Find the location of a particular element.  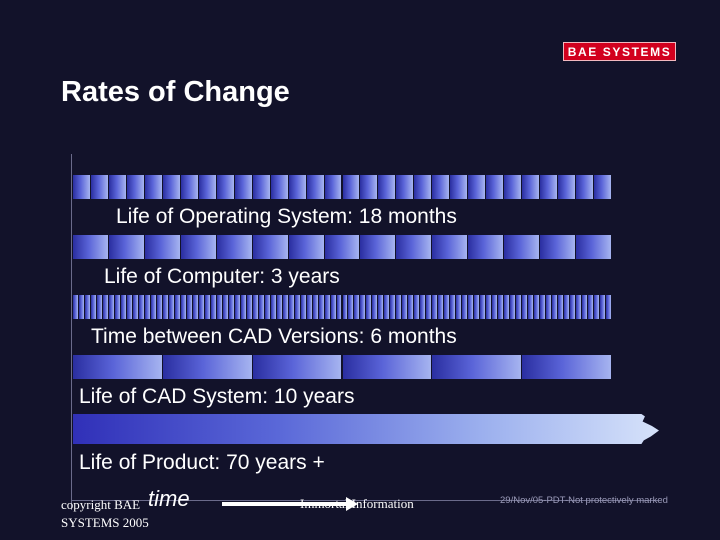

timeline-bar-computer is located at coordinates (342, 247).